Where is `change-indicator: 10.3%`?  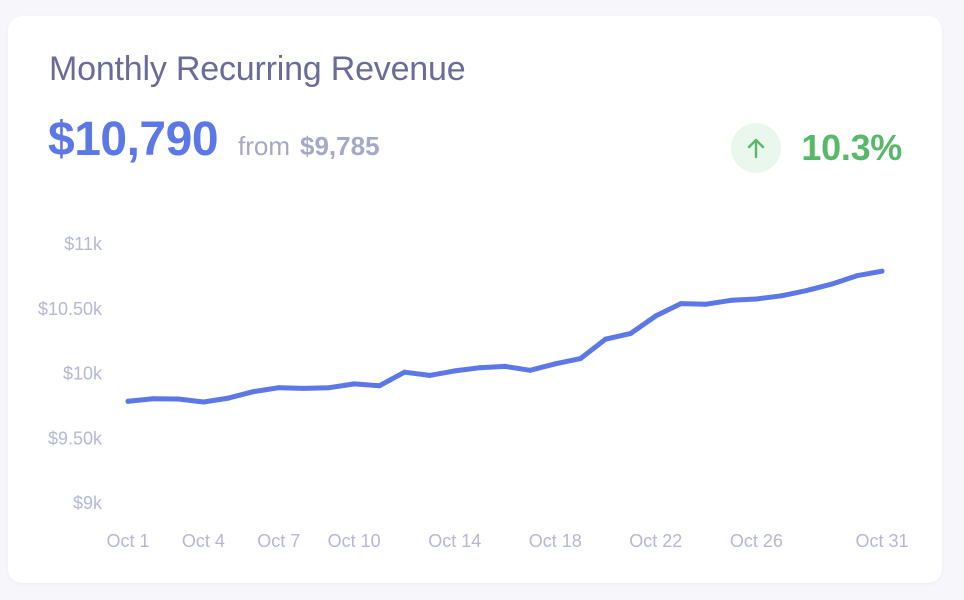 change-indicator: 10.3% is located at coordinates (816, 148).